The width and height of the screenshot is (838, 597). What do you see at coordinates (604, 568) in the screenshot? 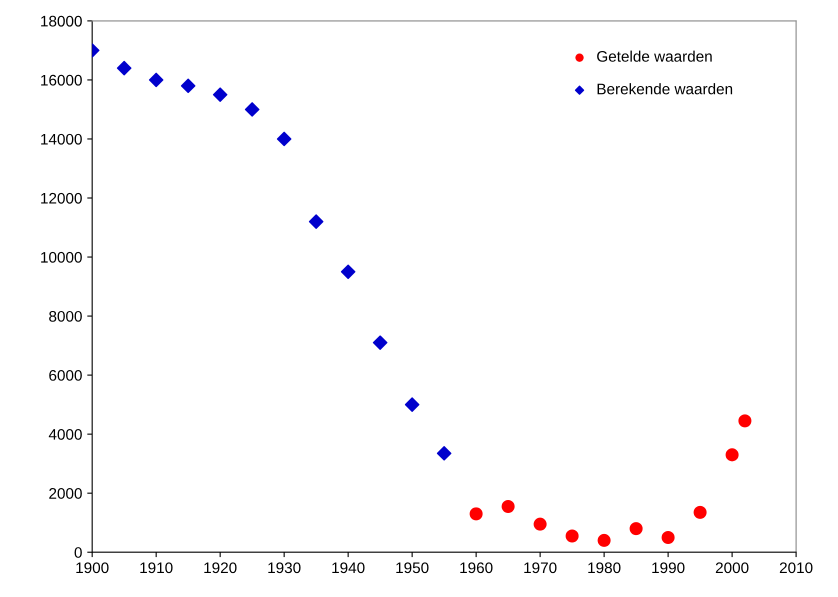
I see `x-tick-label: 1980` at bounding box center [604, 568].